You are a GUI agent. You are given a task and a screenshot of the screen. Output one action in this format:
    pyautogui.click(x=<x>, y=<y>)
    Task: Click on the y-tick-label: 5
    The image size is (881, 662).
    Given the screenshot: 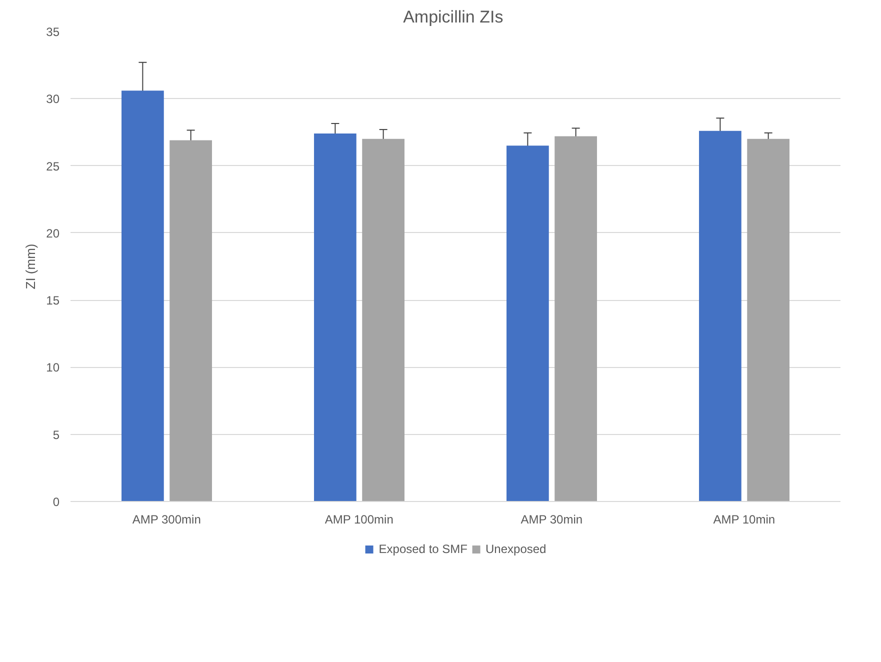 What is the action you would take?
    pyautogui.click(x=56, y=435)
    